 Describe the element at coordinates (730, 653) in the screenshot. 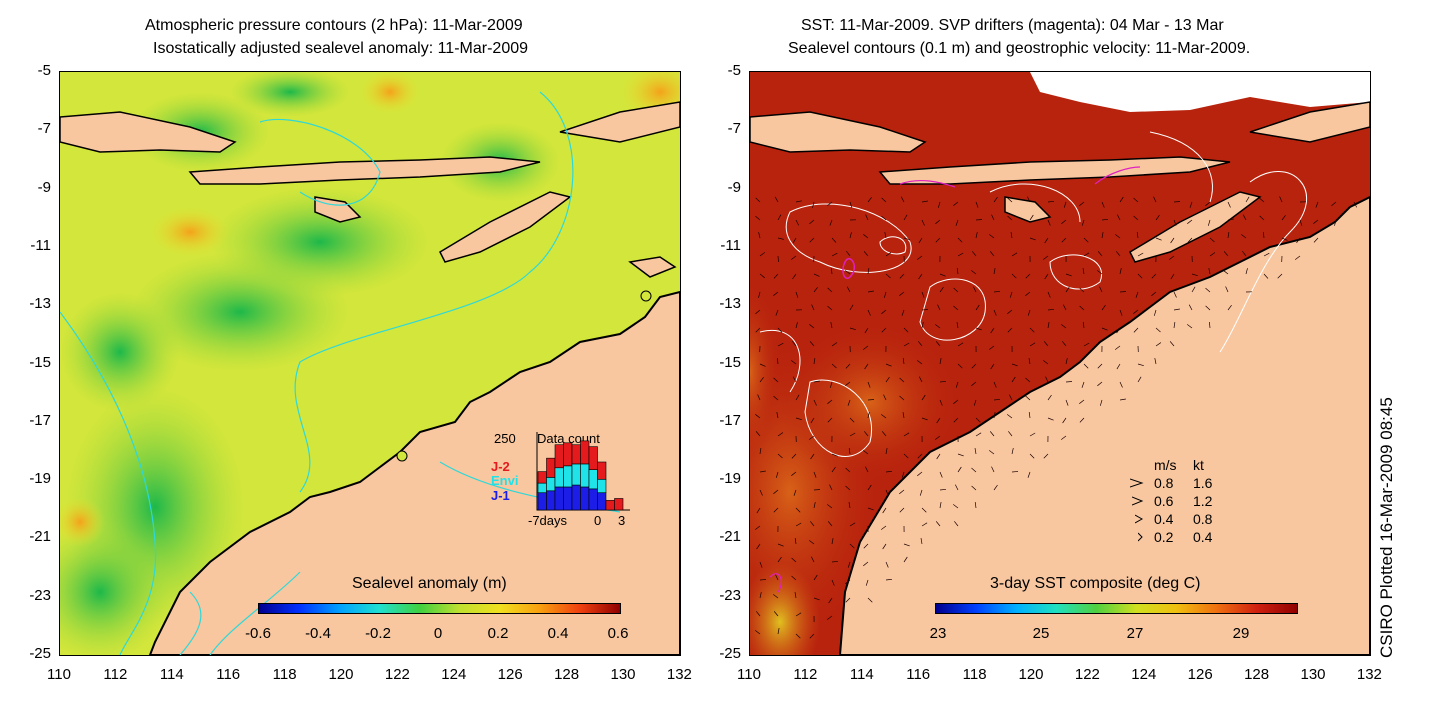

I see `right-ytick: -25` at that location.